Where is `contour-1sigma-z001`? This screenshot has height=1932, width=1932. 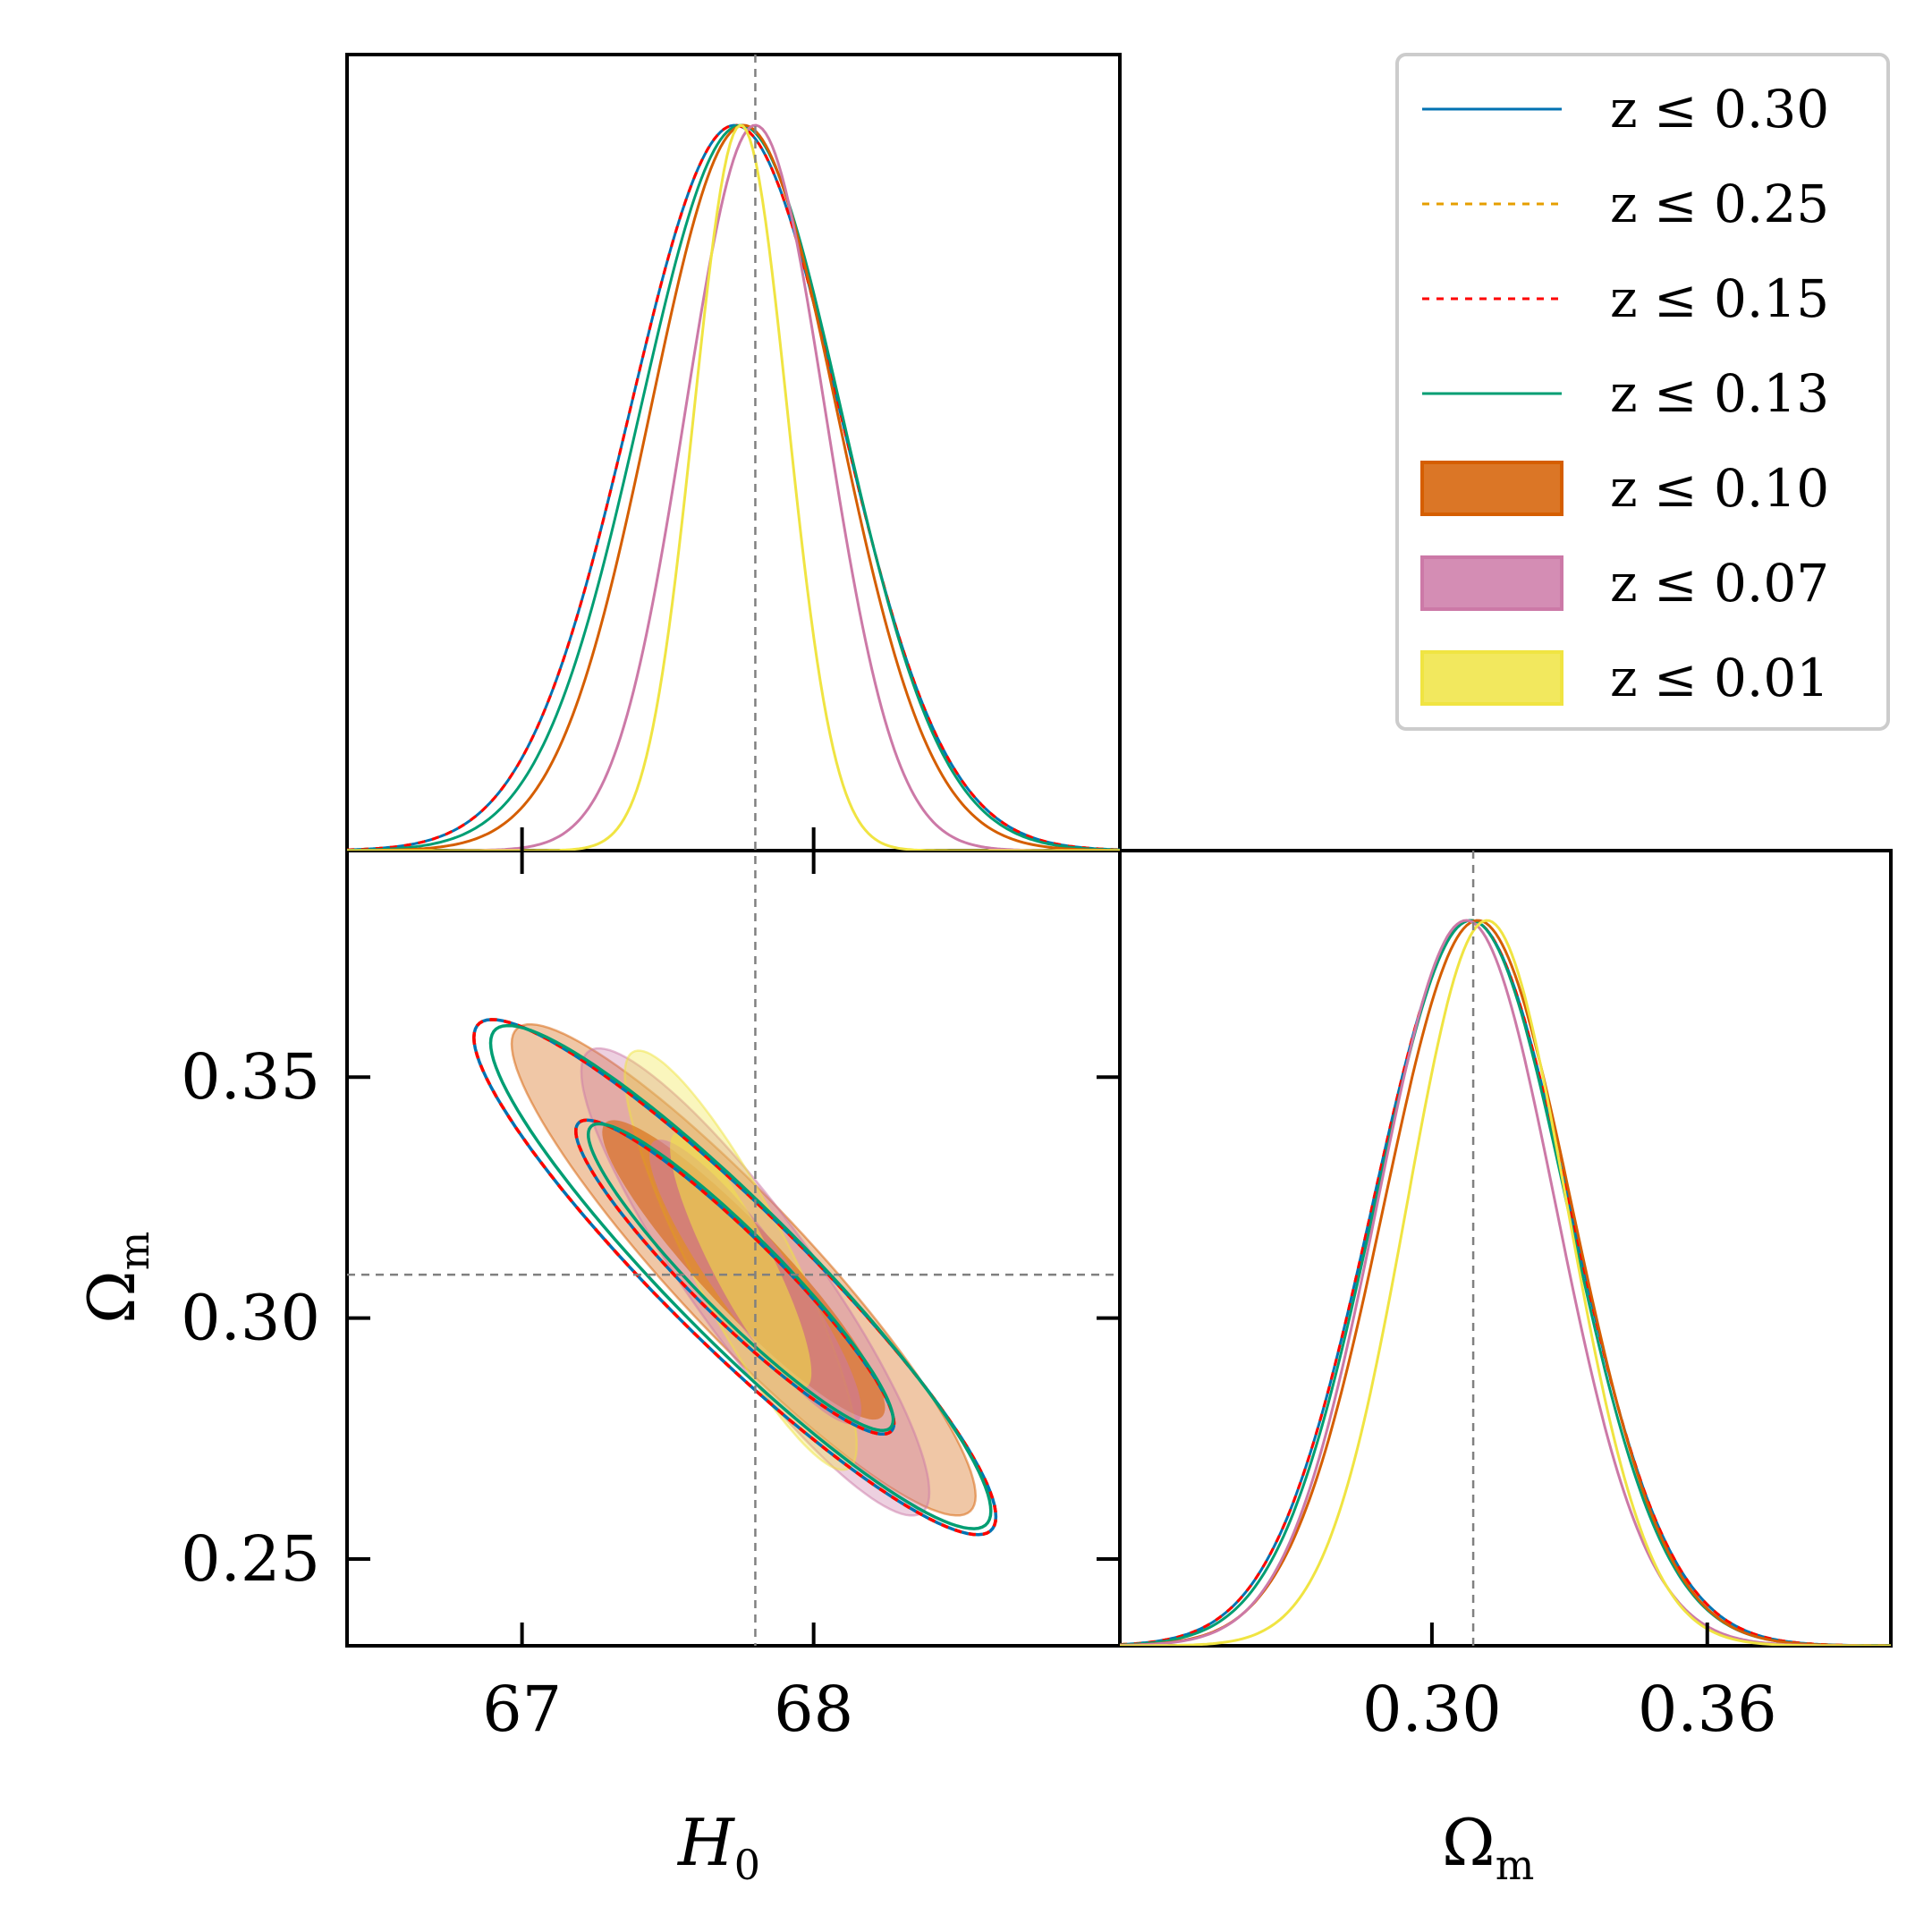 contour-1sigma-z001 is located at coordinates (741, 1260).